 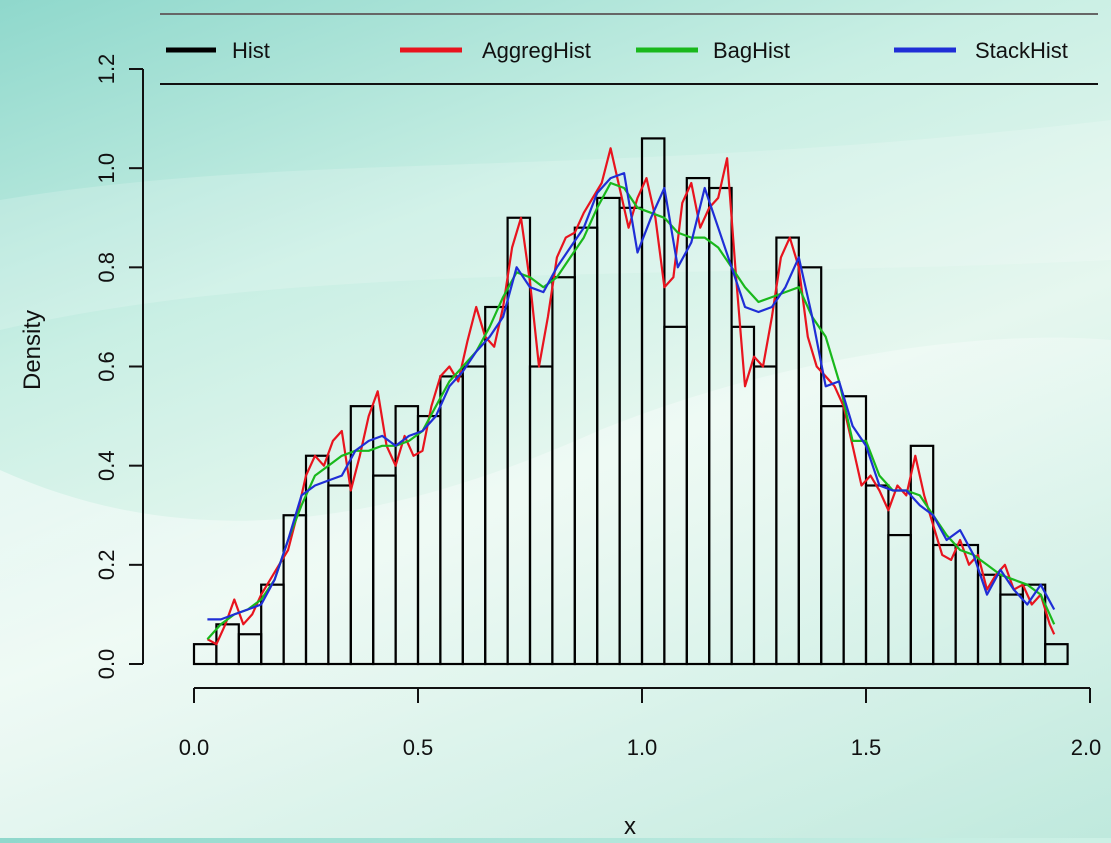 What do you see at coordinates (1086, 747) in the screenshot?
I see `x-tick-label: 2.0` at bounding box center [1086, 747].